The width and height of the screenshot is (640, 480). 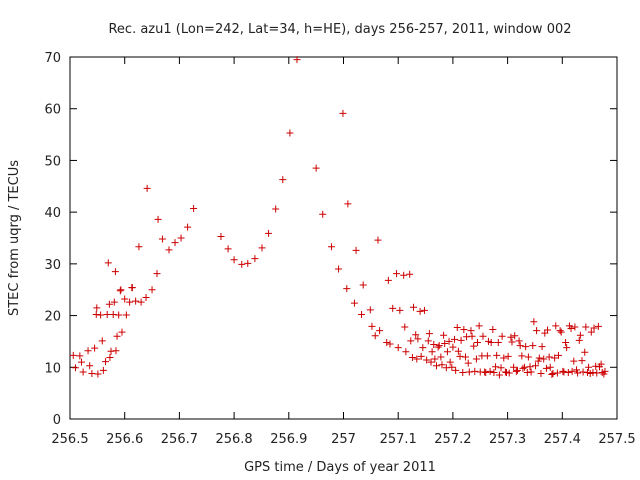 What do you see at coordinates (343, 439) in the screenshot?
I see `x-tick-label: 257` at bounding box center [343, 439].